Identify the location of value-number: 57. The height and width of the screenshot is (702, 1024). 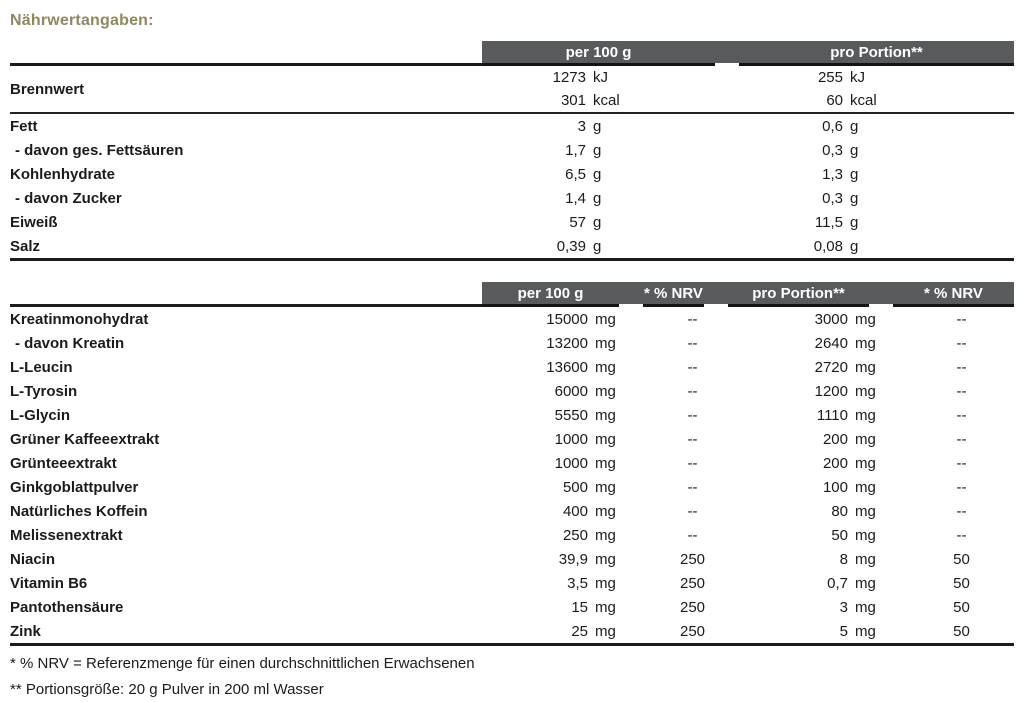
(577, 222).